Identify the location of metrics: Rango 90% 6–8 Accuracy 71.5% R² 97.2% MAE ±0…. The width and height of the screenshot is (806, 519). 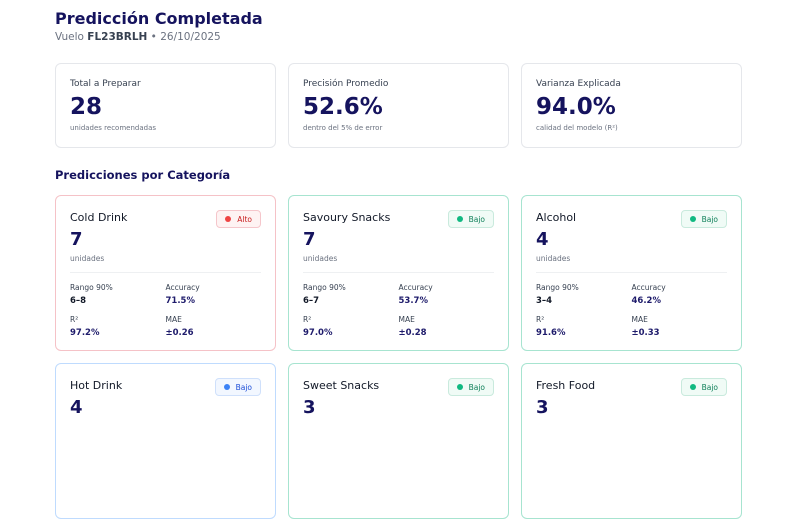
(165, 310).